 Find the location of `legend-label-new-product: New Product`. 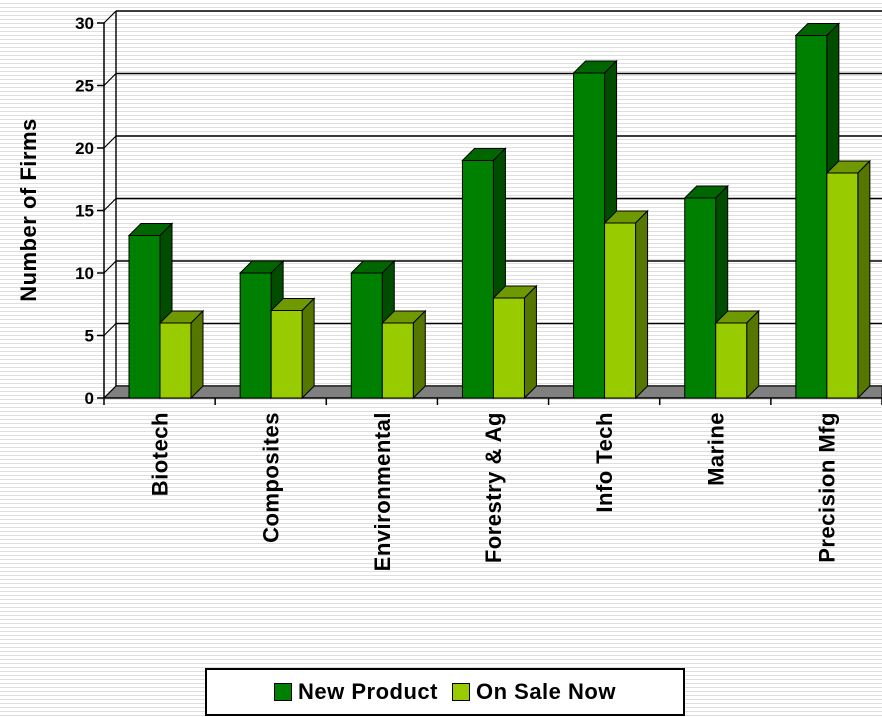

legend-label-new-product: New Product is located at coordinates (368, 691).